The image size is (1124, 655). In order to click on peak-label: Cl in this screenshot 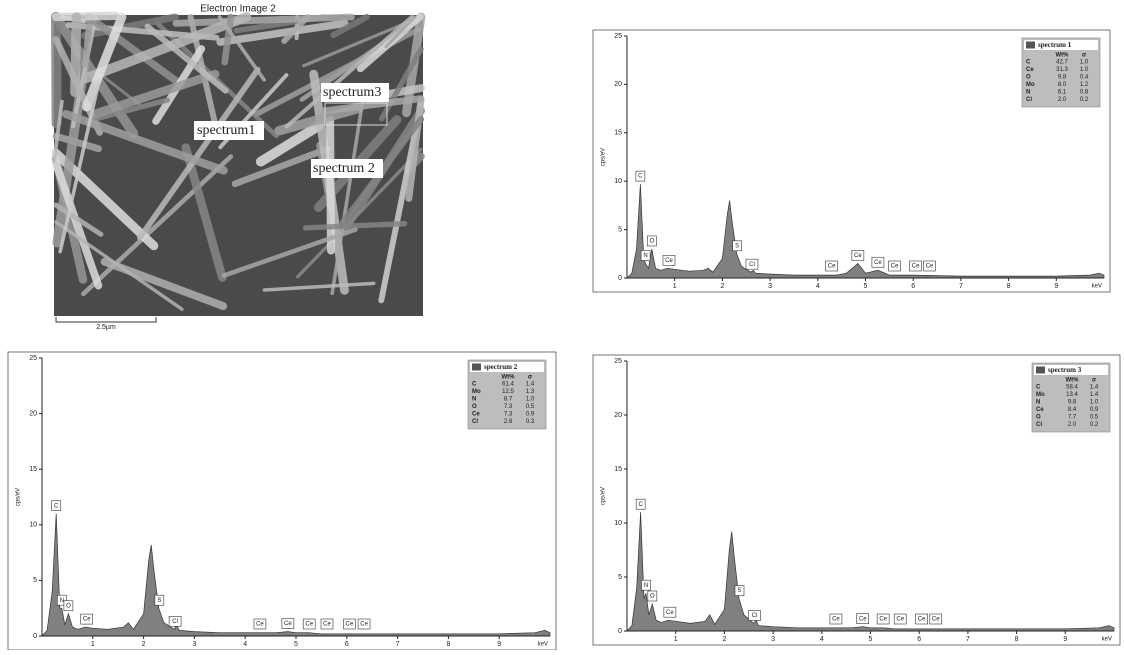, I will do `click(175, 622)`.